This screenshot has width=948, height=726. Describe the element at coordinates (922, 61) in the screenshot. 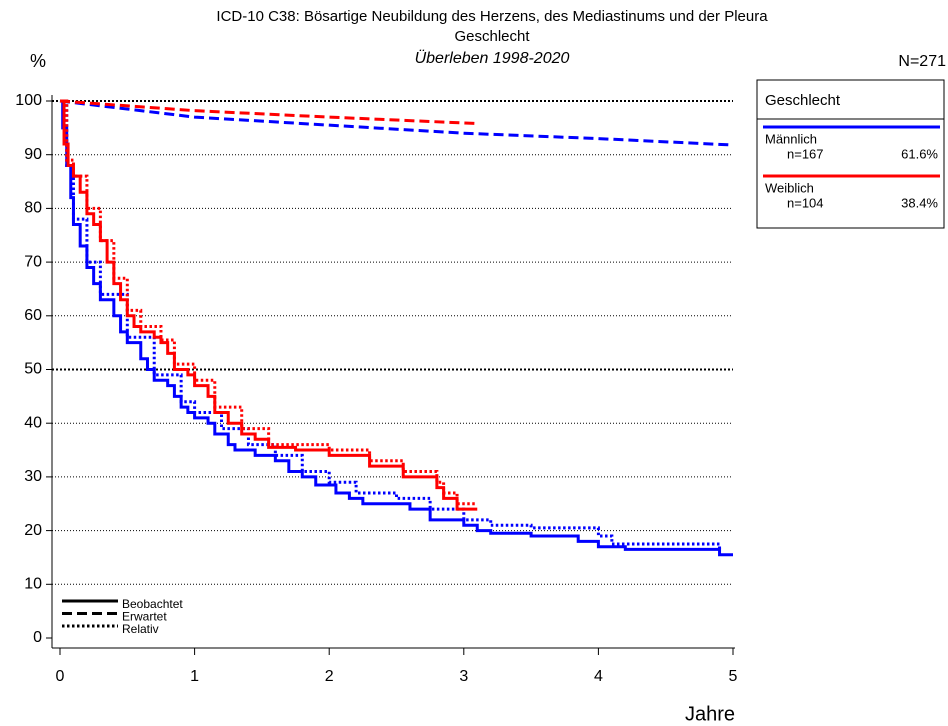

I see `n-label: N=271` at that location.